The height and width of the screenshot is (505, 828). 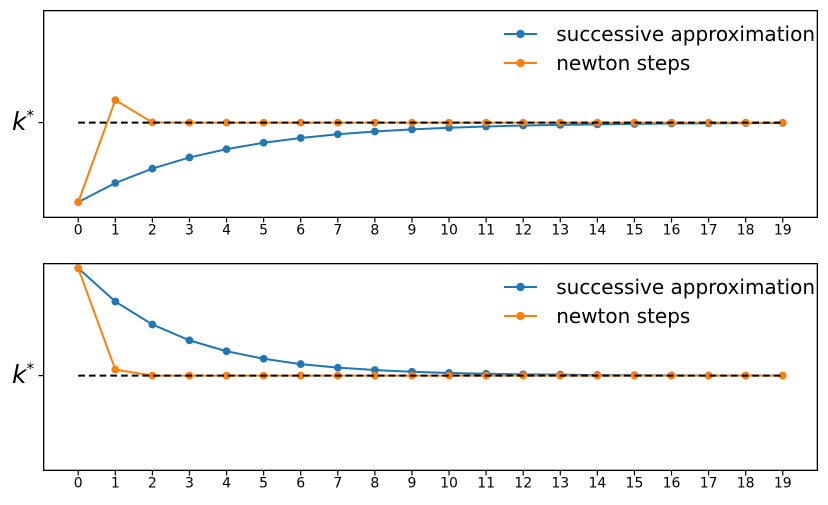 What do you see at coordinates (635, 231) in the screenshot?
I see `x-tick-label: 15` at bounding box center [635, 231].